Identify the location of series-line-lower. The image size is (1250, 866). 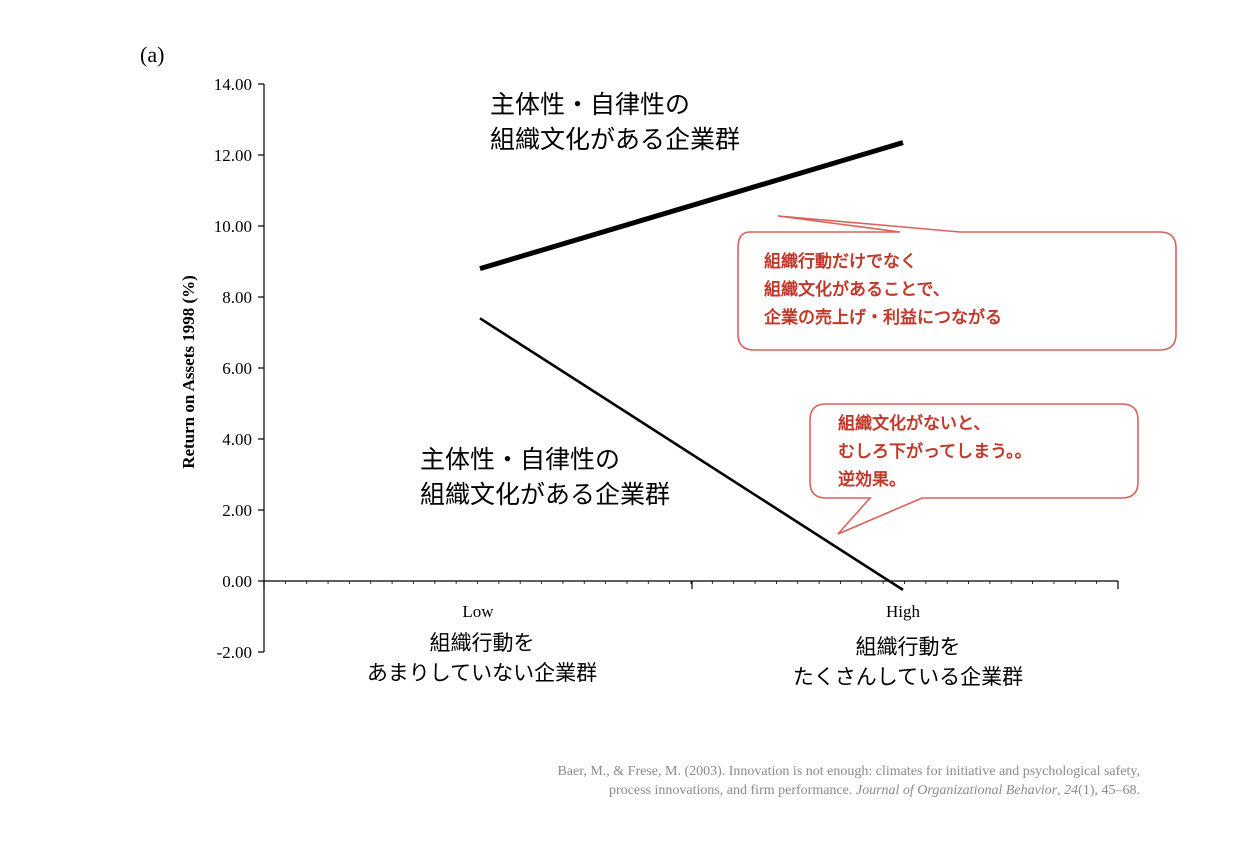
(691, 454).